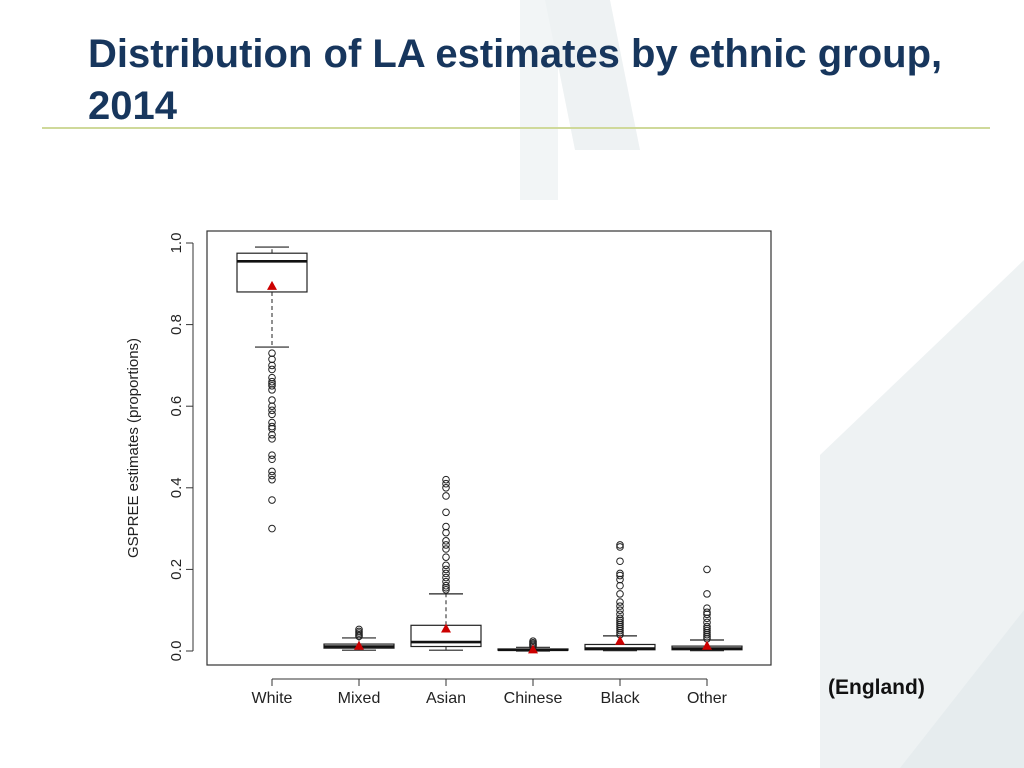 The width and height of the screenshot is (1024, 768). What do you see at coordinates (181, 447) in the screenshot?
I see `y-axis: 0.0 0.2 0.4 0.6 0.8 1.0` at bounding box center [181, 447].